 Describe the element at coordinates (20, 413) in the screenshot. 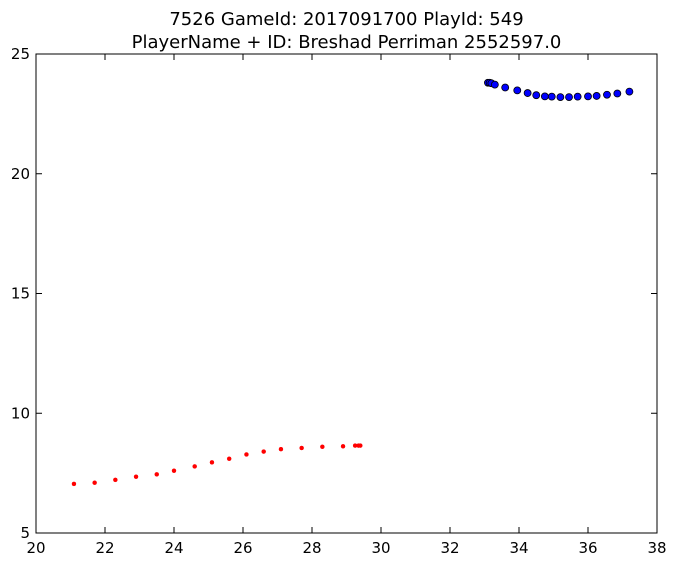

I see `y-tick-label: 10` at that location.